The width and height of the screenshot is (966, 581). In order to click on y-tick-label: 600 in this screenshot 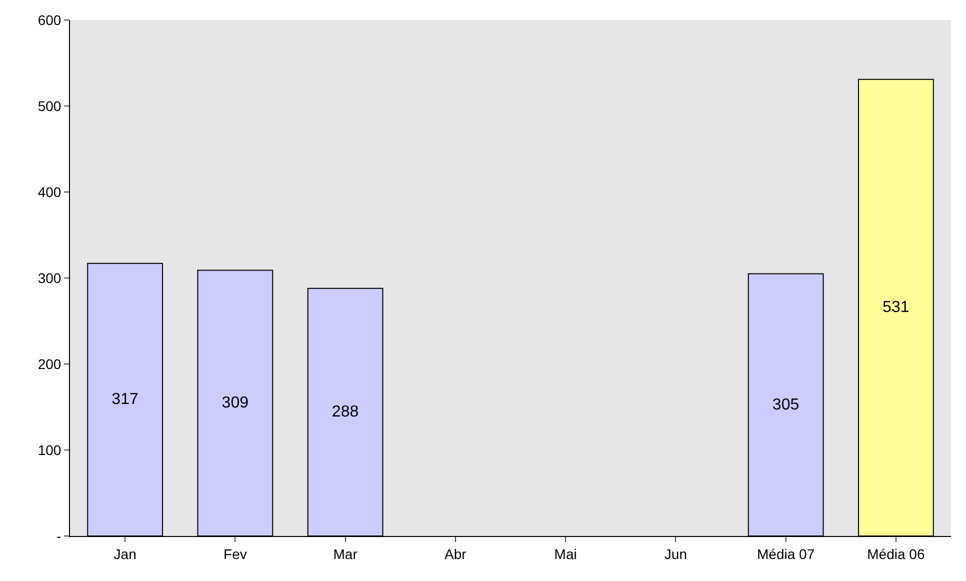, I will do `click(50, 20)`.